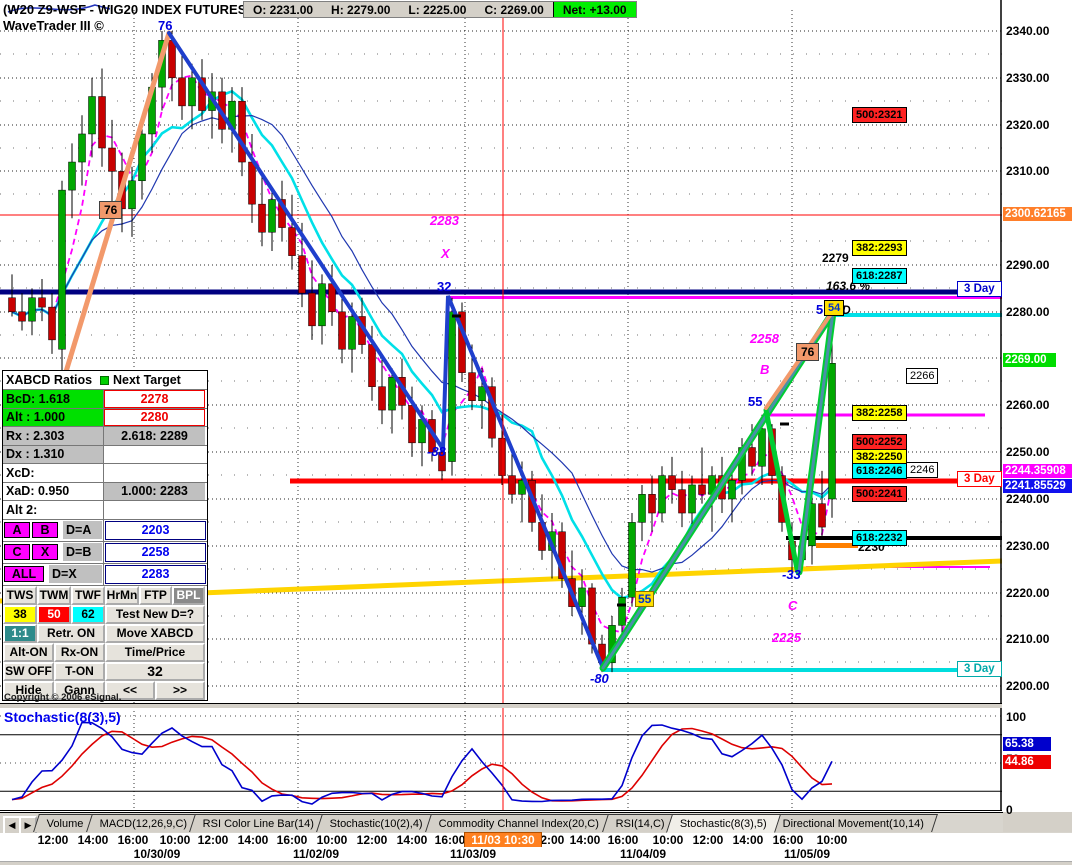  I want to click on ratio-target-value: 2278, so click(154, 399).